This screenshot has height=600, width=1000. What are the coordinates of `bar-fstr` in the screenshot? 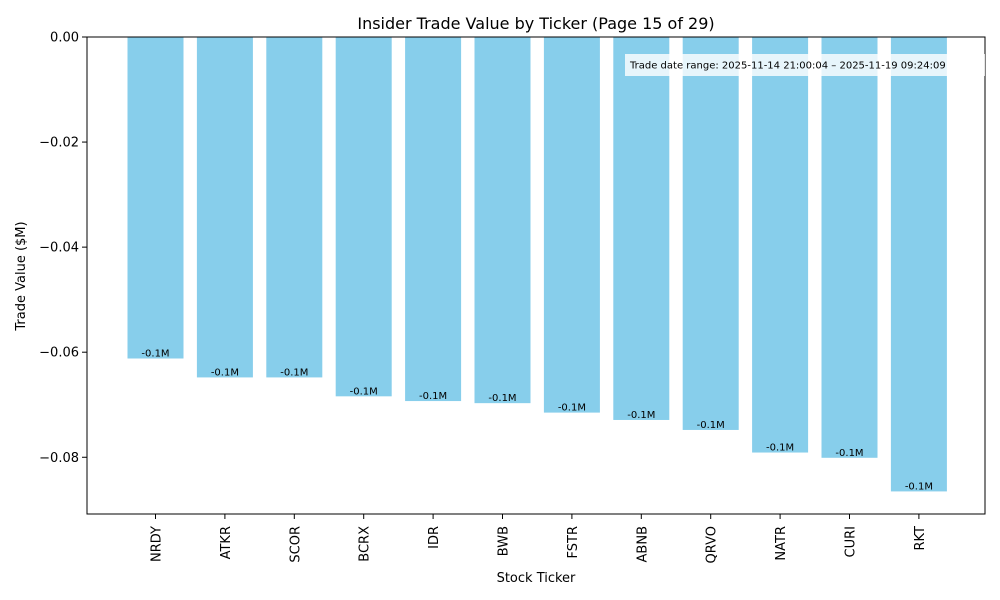 It's located at (571, 225).